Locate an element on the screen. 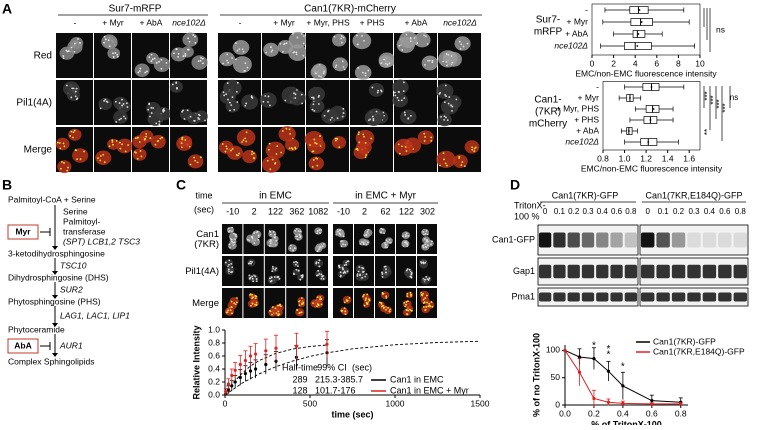 The height and width of the screenshot is (430, 760). x-axis-label: time (sec) is located at coordinates (352, 414).